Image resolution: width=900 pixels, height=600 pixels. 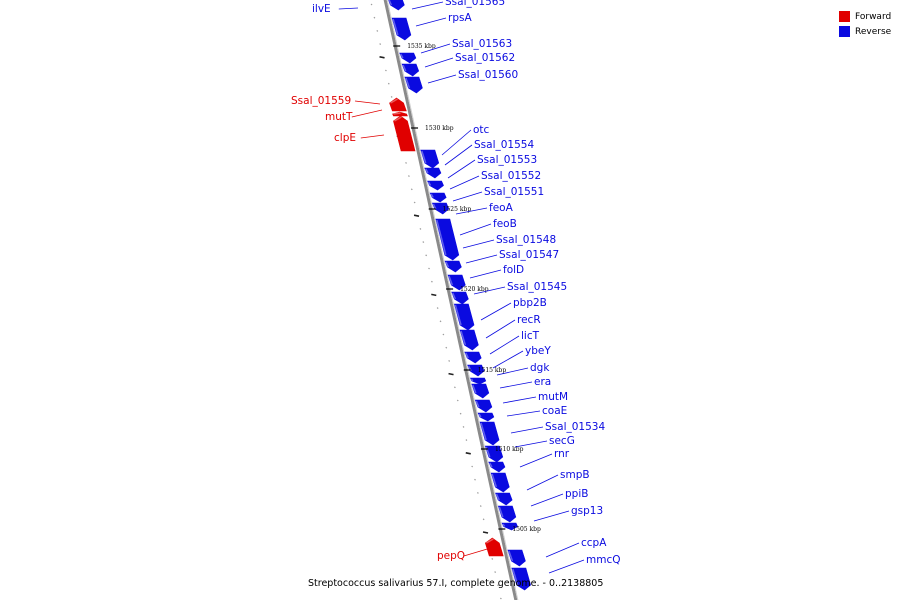 What do you see at coordinates (435, 185) in the screenshot?
I see `gene-Ssal_01552-feature` at bounding box center [435, 185].